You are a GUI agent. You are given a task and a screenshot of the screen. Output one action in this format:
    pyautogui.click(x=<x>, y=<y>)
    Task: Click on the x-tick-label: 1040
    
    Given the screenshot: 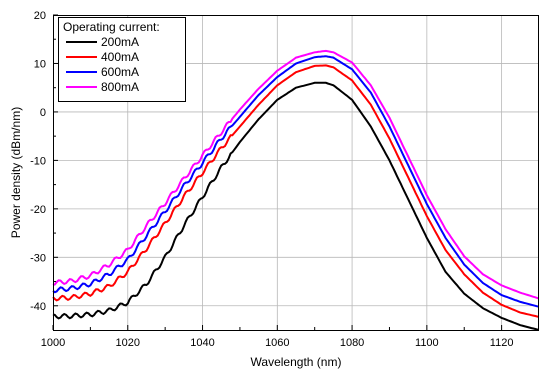 What is the action you would take?
    pyautogui.click(x=202, y=343)
    